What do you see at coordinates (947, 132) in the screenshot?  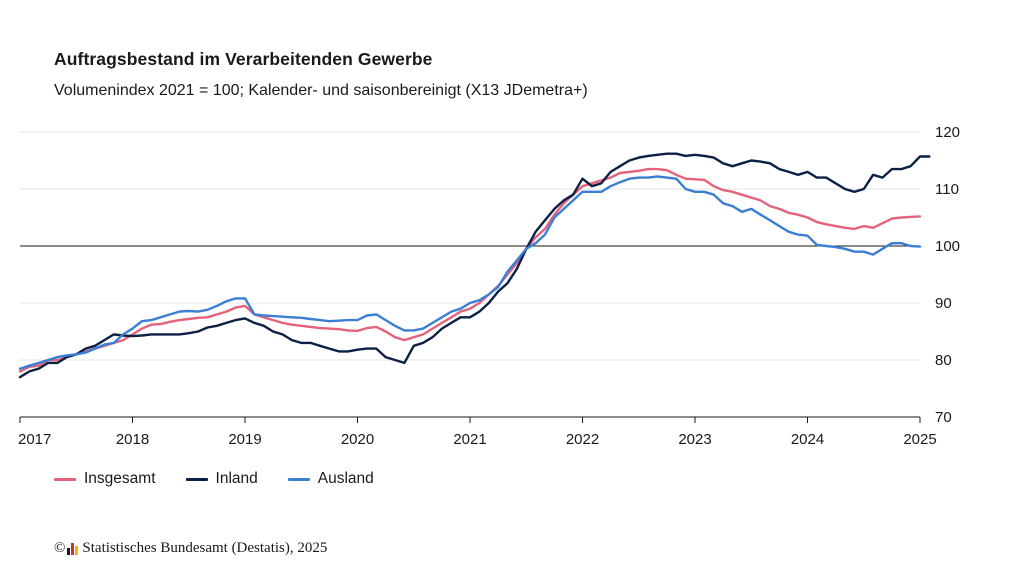 I see `y-tick-label: 120` at bounding box center [947, 132].